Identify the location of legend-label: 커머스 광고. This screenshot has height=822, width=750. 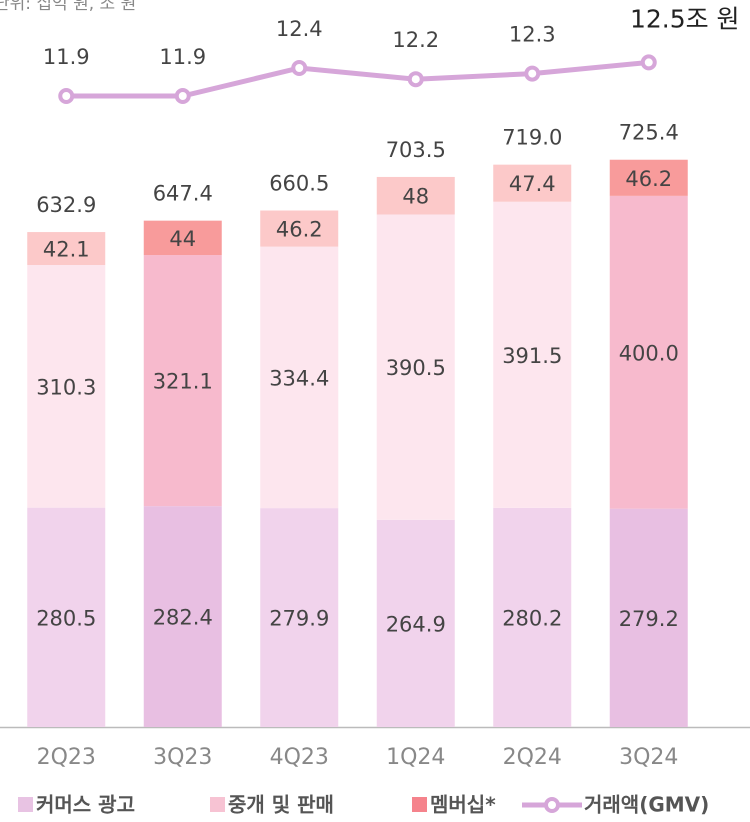
(85, 805).